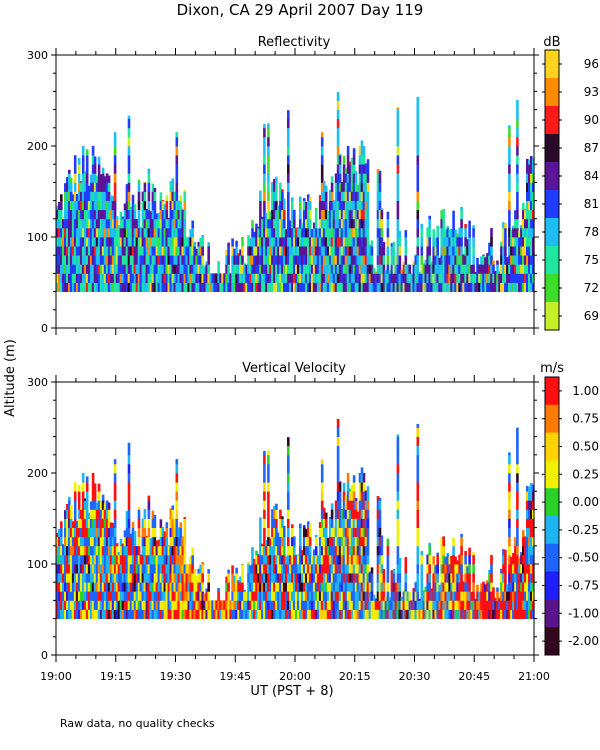 Image resolution: width=600 pixels, height=750 pixels. Describe the element at coordinates (37, 55) in the screenshot. I see `y-tick-label: 300` at that location.